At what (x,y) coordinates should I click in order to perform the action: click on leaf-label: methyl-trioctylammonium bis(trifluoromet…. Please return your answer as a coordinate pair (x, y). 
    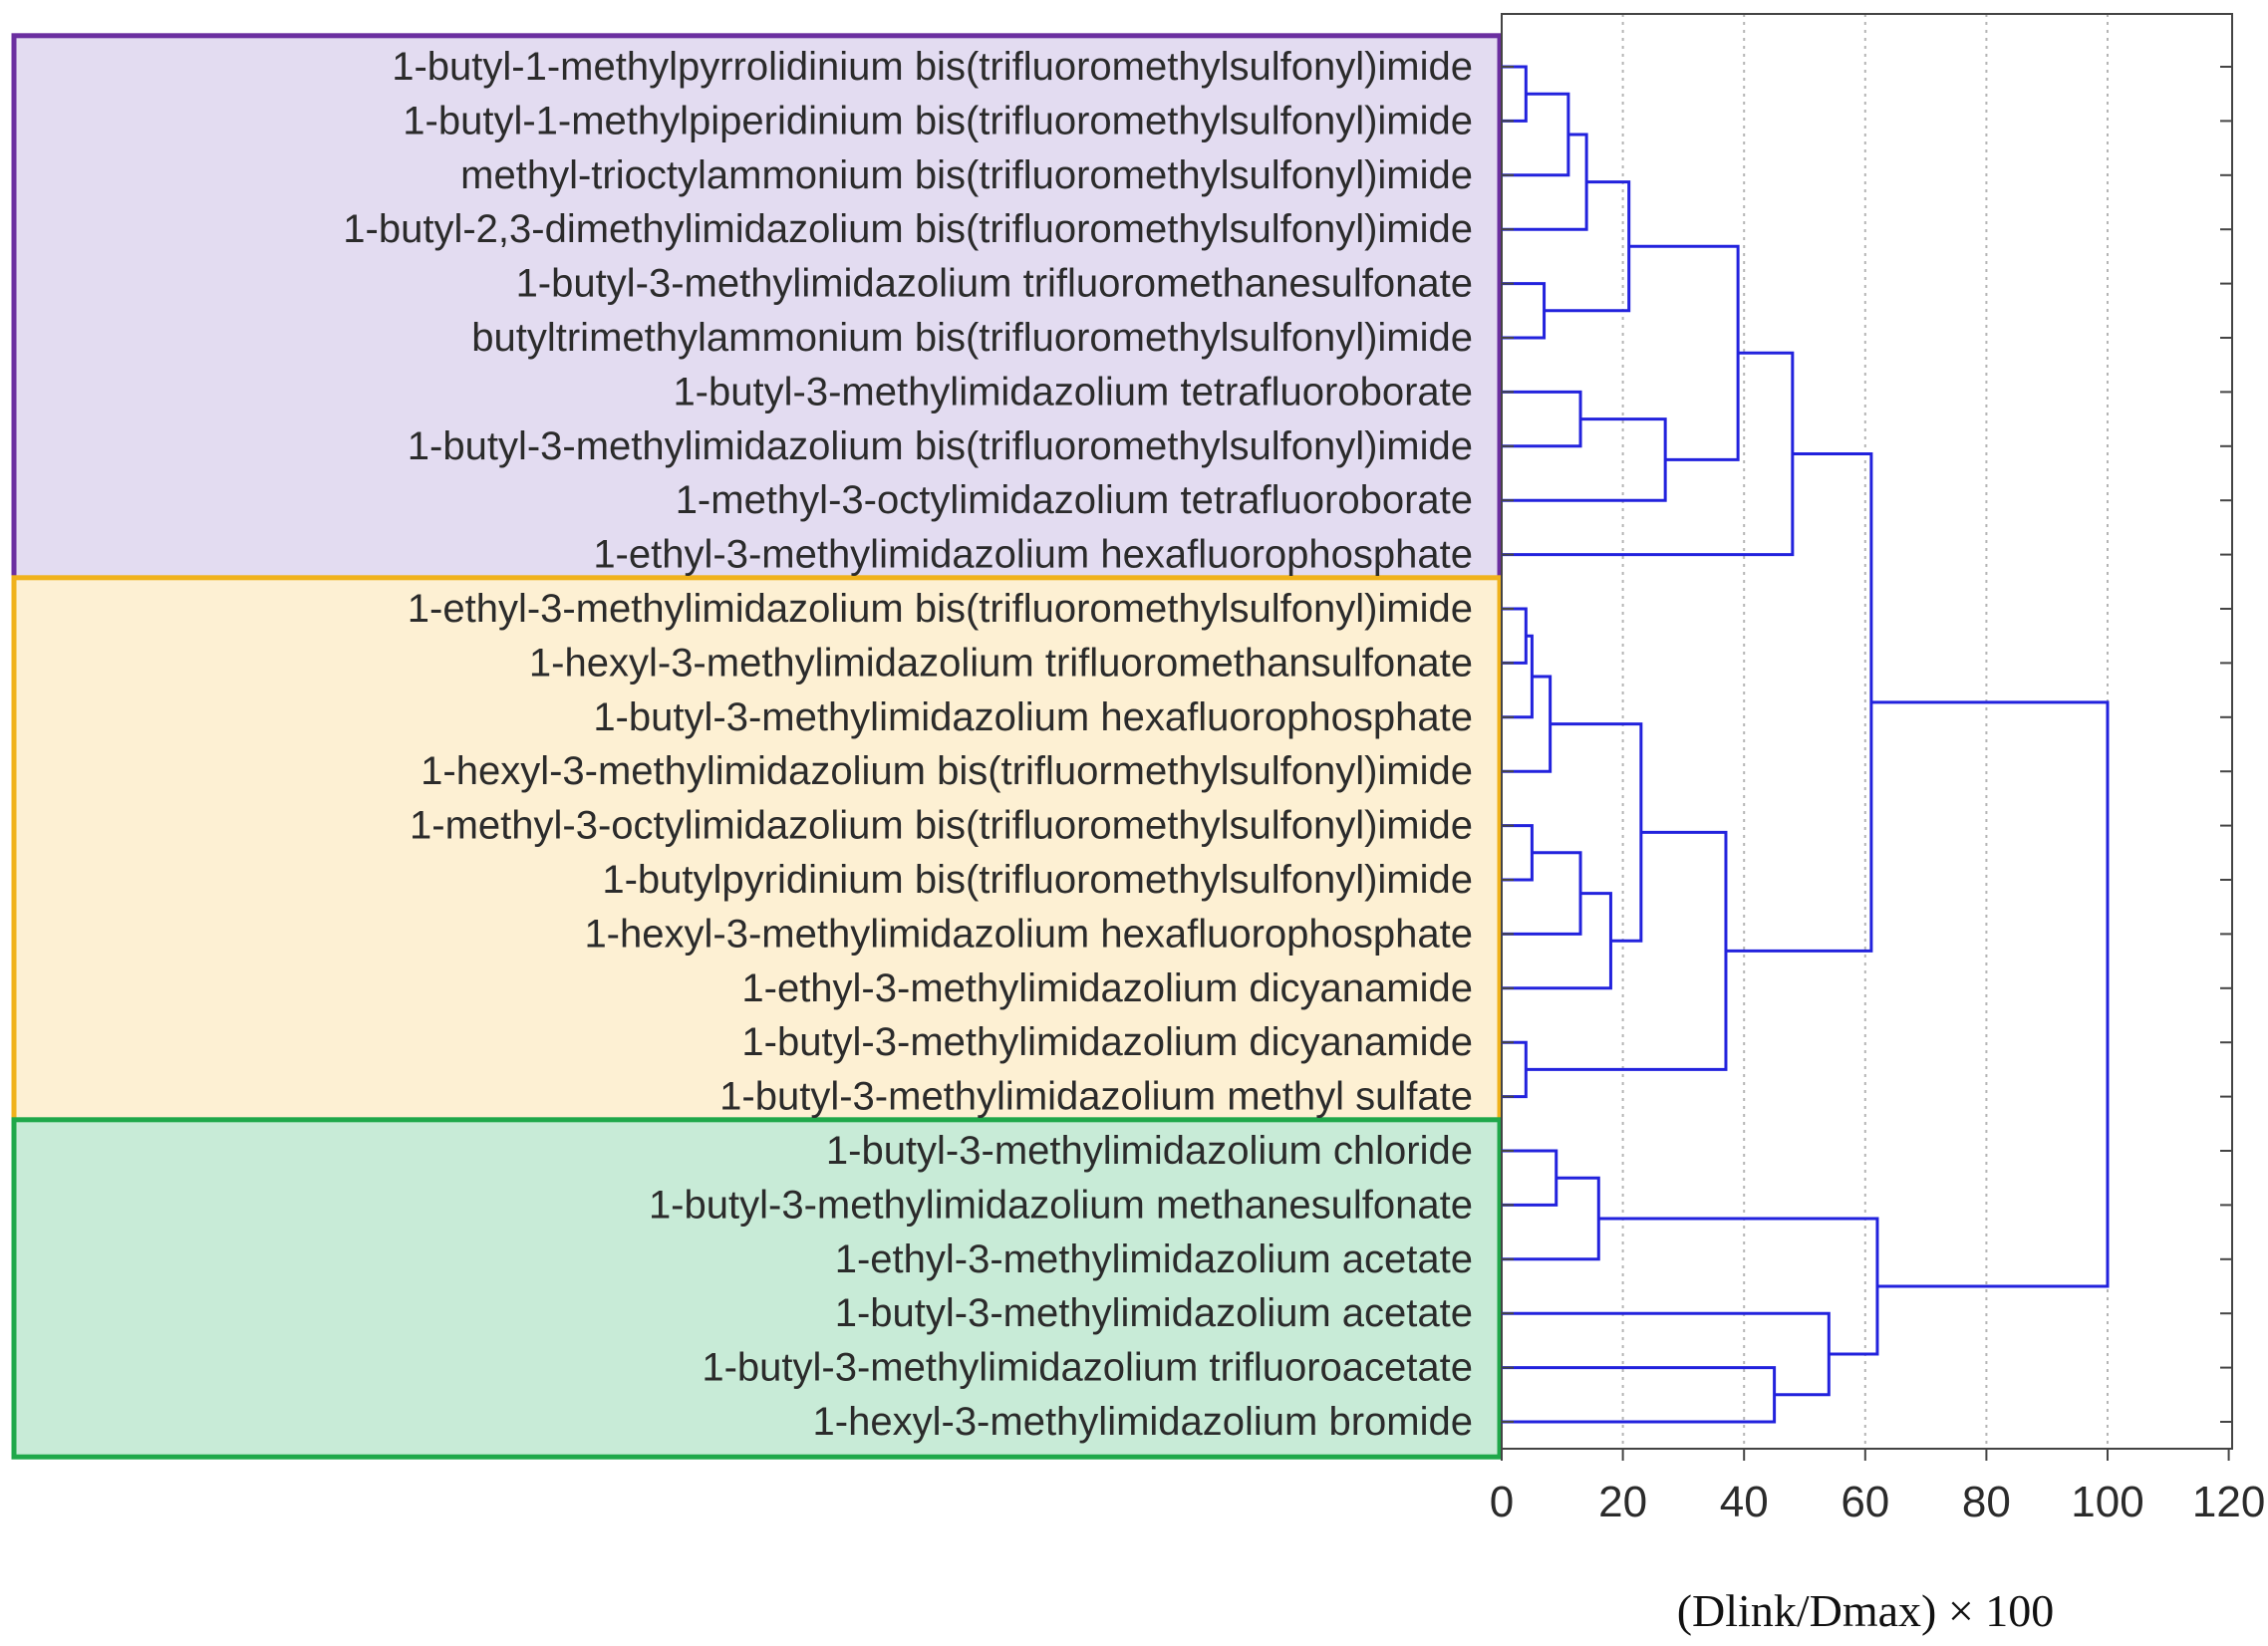
    Looking at the image, I should click on (967, 175).